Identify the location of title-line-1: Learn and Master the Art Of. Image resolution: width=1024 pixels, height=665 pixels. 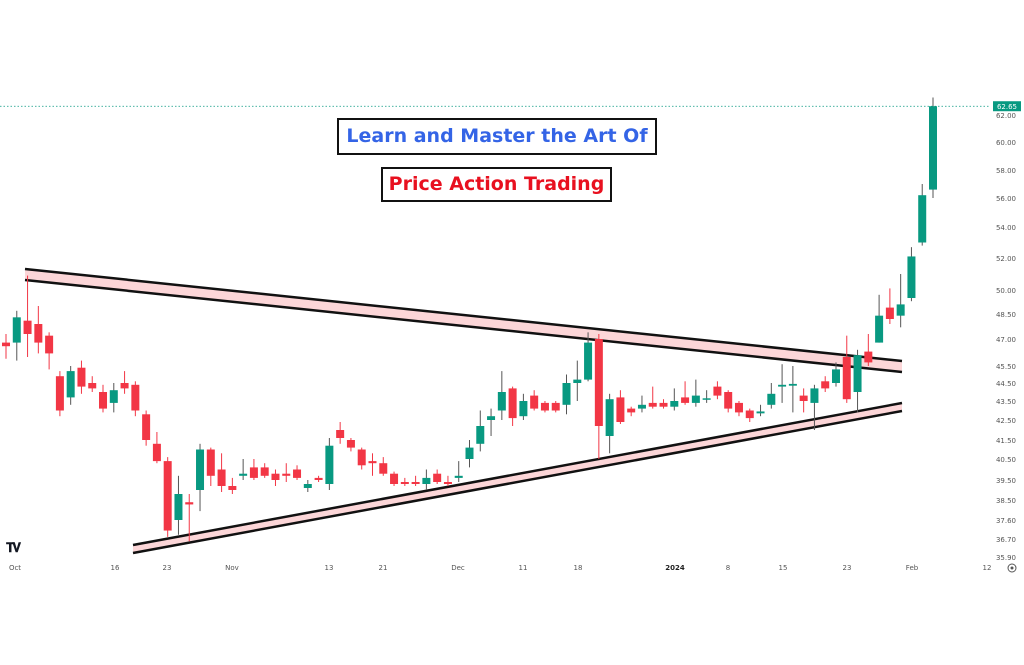
(497, 136).